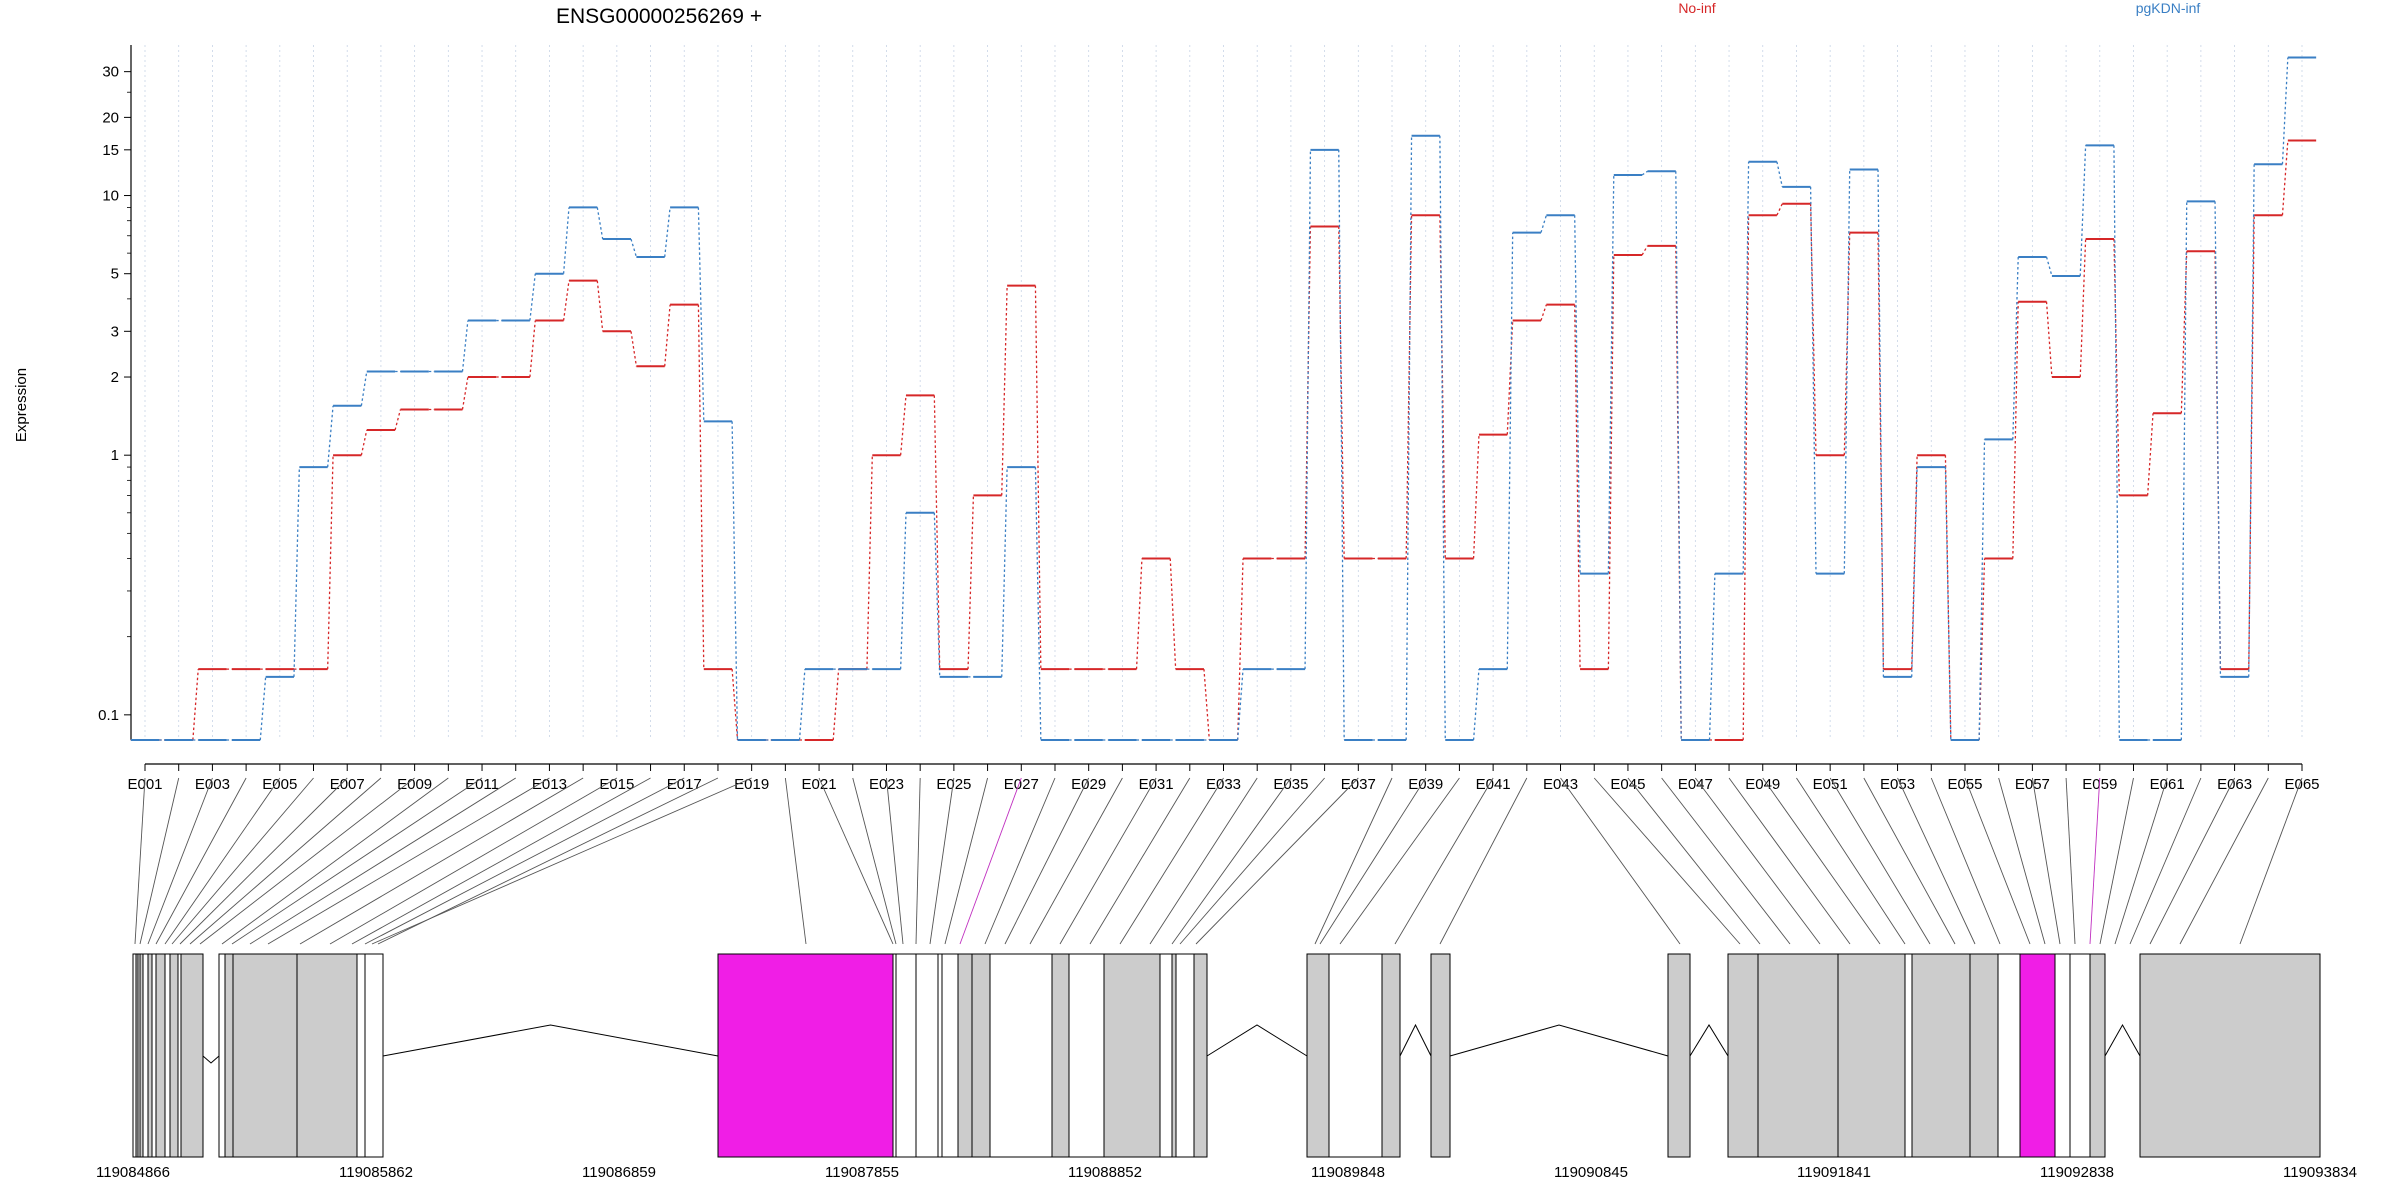  I want to click on exon-connector-e045, so click(1694, 861).